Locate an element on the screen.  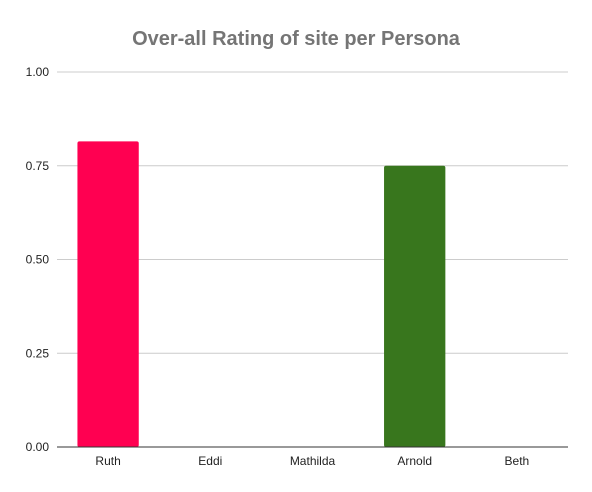
x-tick-label: Eddi is located at coordinates (210, 461).